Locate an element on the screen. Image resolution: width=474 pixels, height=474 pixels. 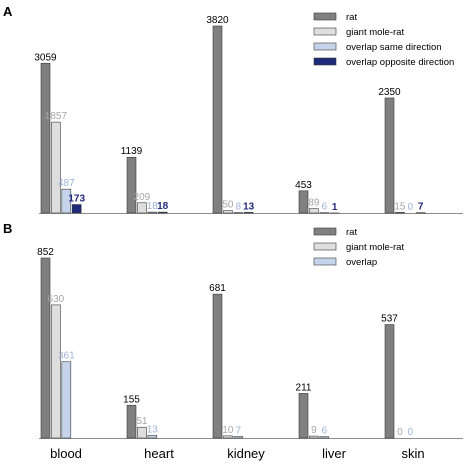
panel-letter: B is located at coordinates (7, 228).